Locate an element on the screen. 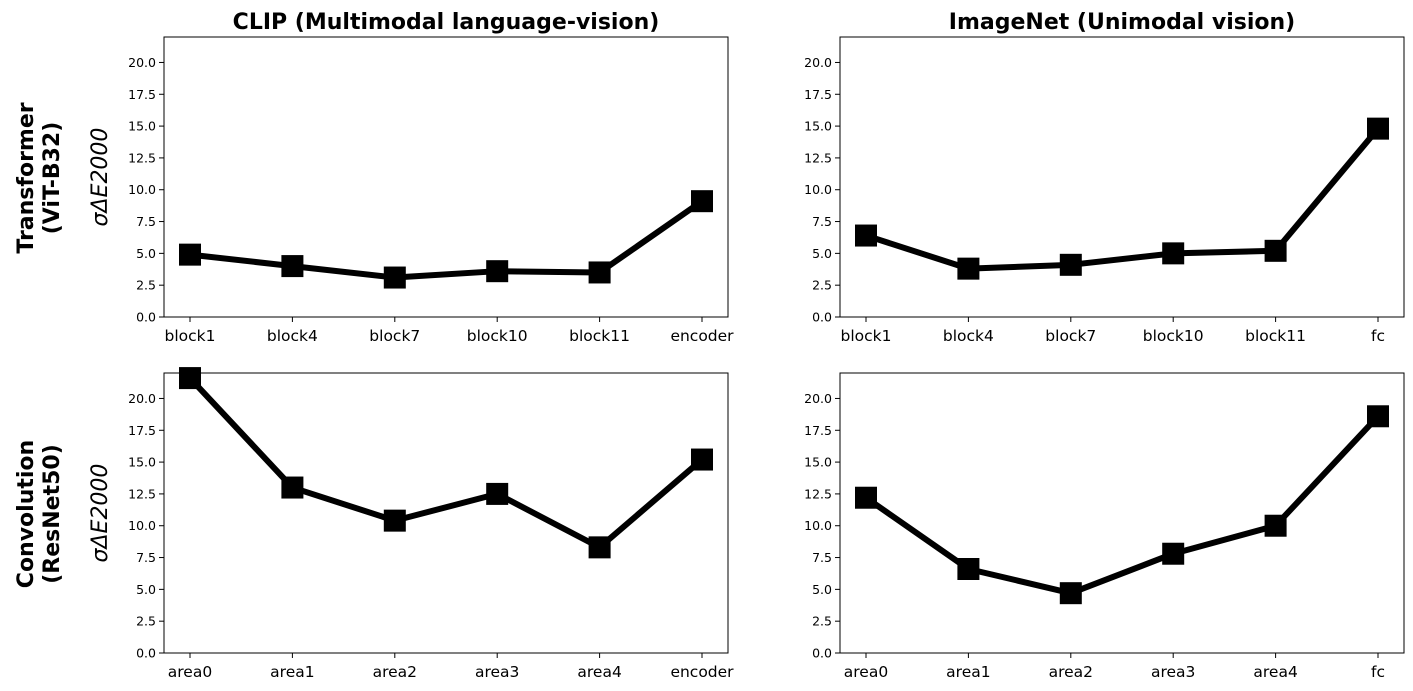 The height and width of the screenshot is (691, 1413). row-label-convolution-line2: (ResNet50) is located at coordinates (52, 514).